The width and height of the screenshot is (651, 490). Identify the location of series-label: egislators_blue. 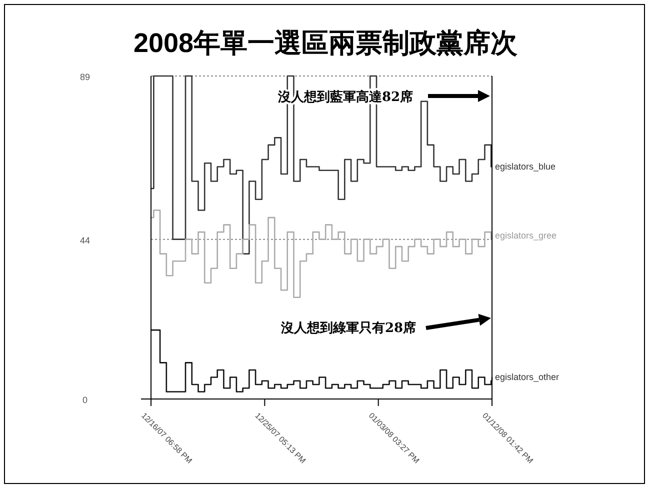
(525, 167).